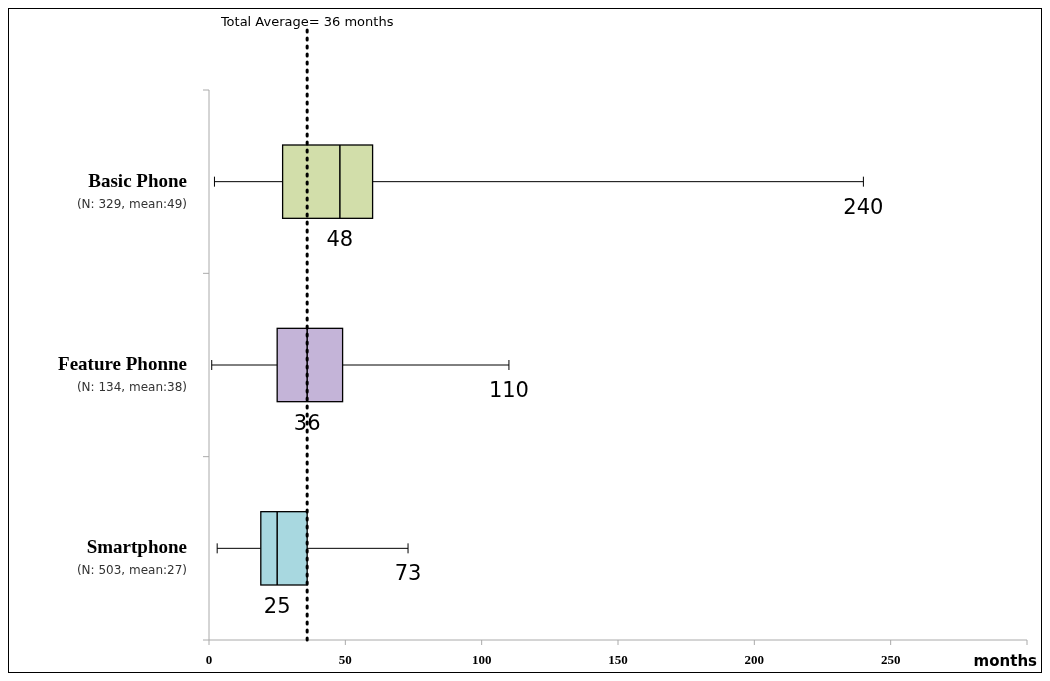 Image resolution: width=1050 pixels, height=681 pixels. I want to click on annotation: 73, so click(408, 573).